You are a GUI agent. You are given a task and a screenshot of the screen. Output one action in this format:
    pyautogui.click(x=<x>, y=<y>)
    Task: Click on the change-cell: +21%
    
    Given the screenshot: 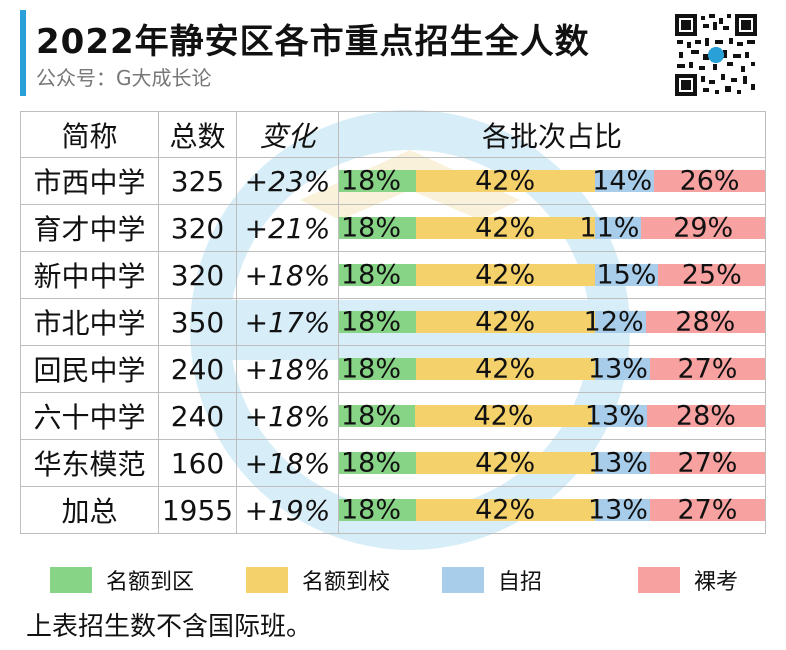 What is the action you would take?
    pyautogui.click(x=287, y=228)
    